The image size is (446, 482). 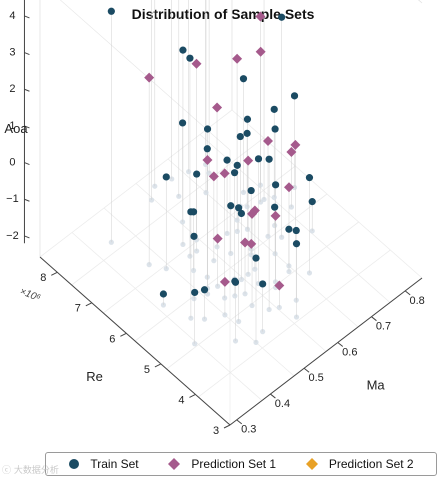 I want to click on z-tick-label: −1, so click(x=12, y=199).